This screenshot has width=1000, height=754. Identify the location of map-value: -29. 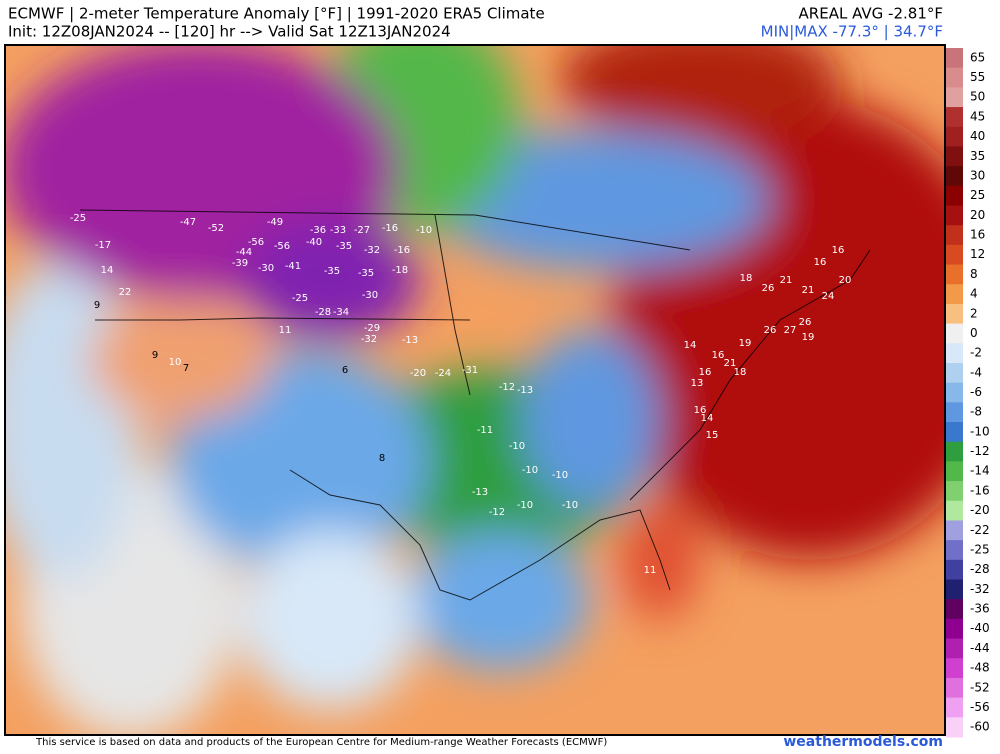
(372, 328).